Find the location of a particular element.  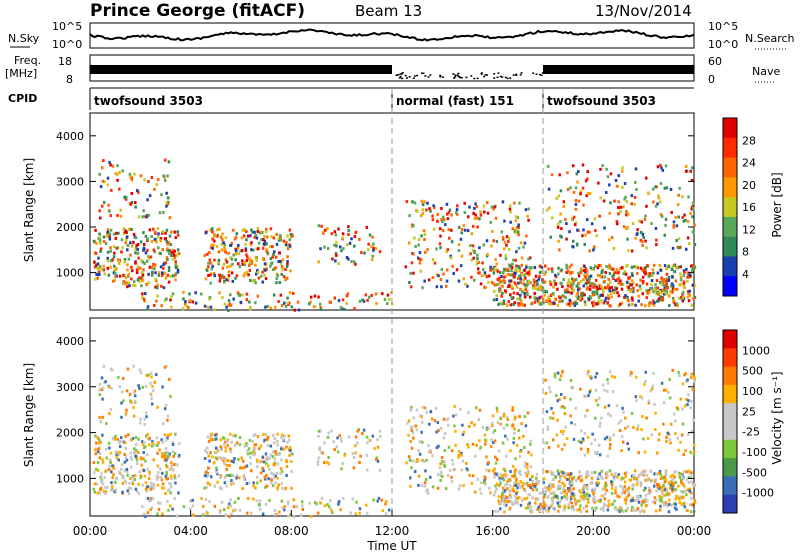

y-tick-label: 4000 is located at coordinates (70, 341).